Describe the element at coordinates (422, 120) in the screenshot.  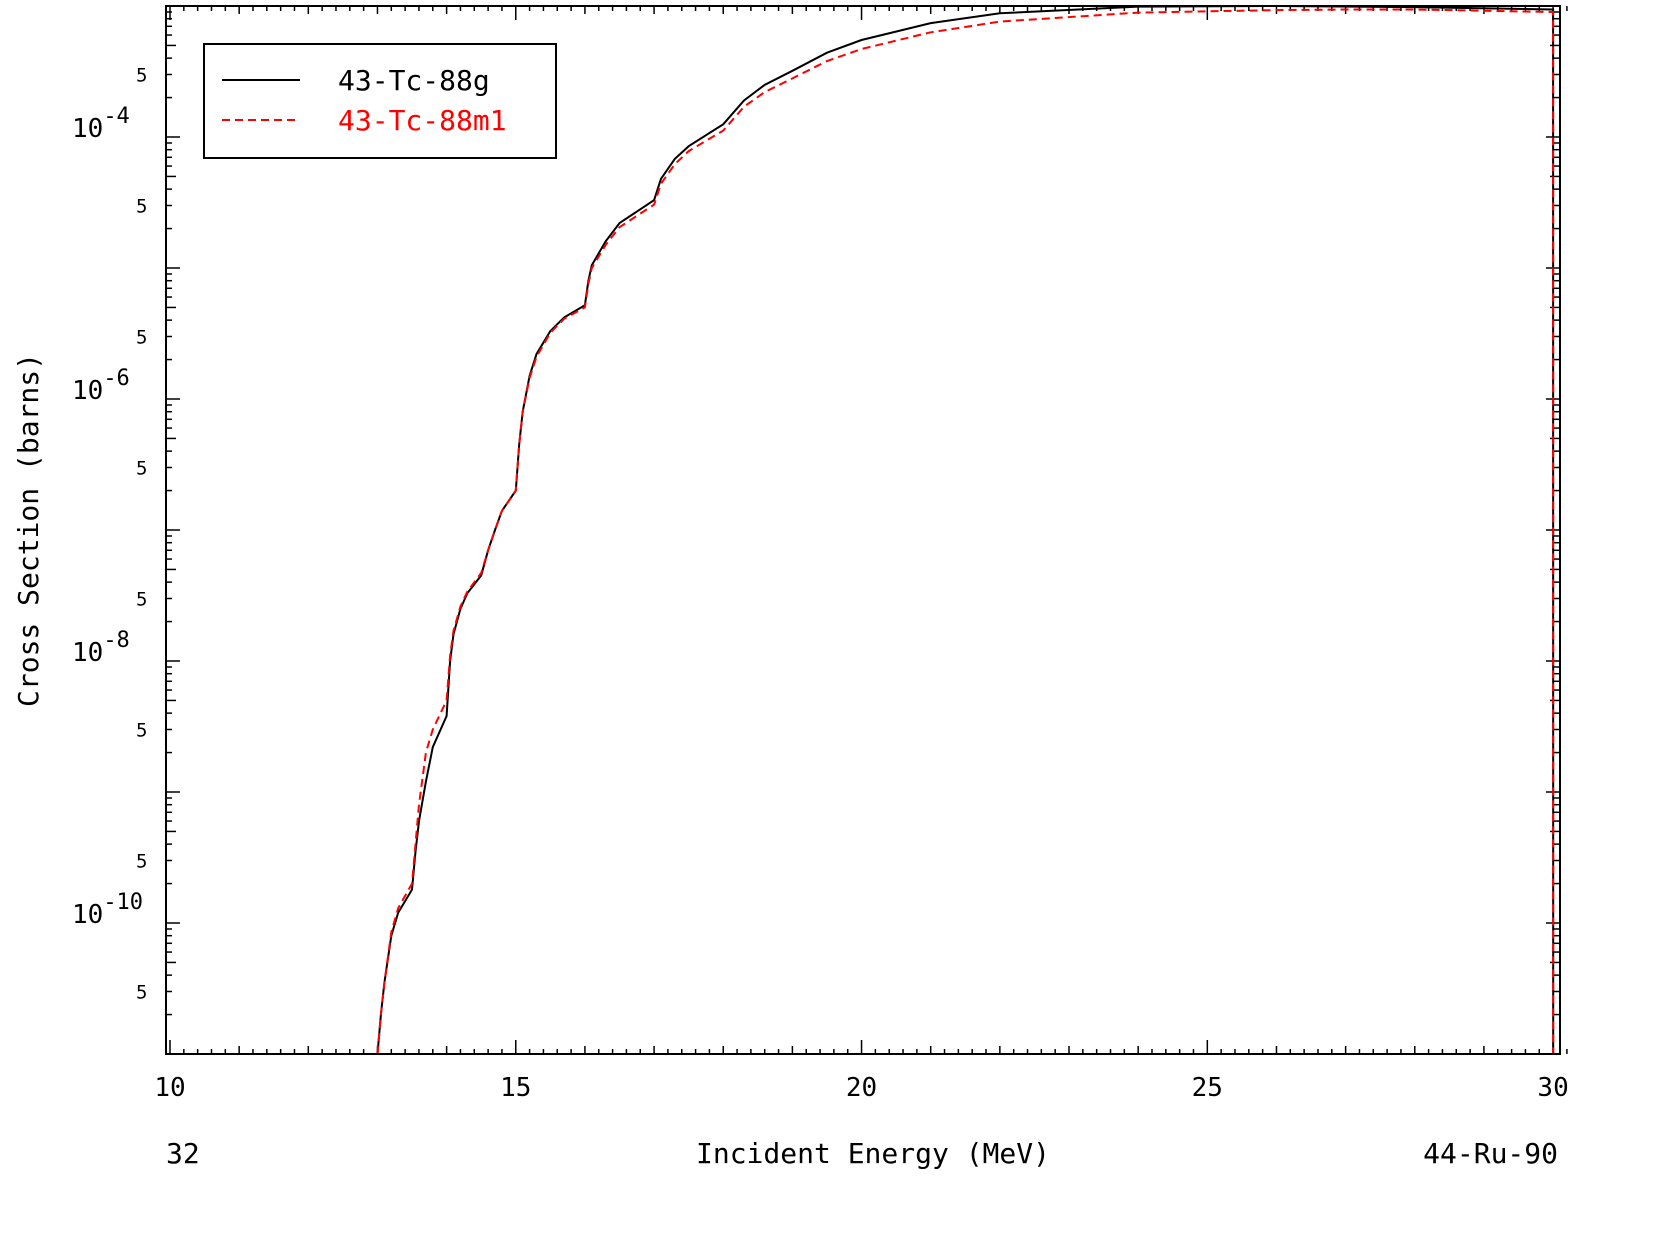
I see `legend-label-series-2: 43-Tc-88m1` at that location.